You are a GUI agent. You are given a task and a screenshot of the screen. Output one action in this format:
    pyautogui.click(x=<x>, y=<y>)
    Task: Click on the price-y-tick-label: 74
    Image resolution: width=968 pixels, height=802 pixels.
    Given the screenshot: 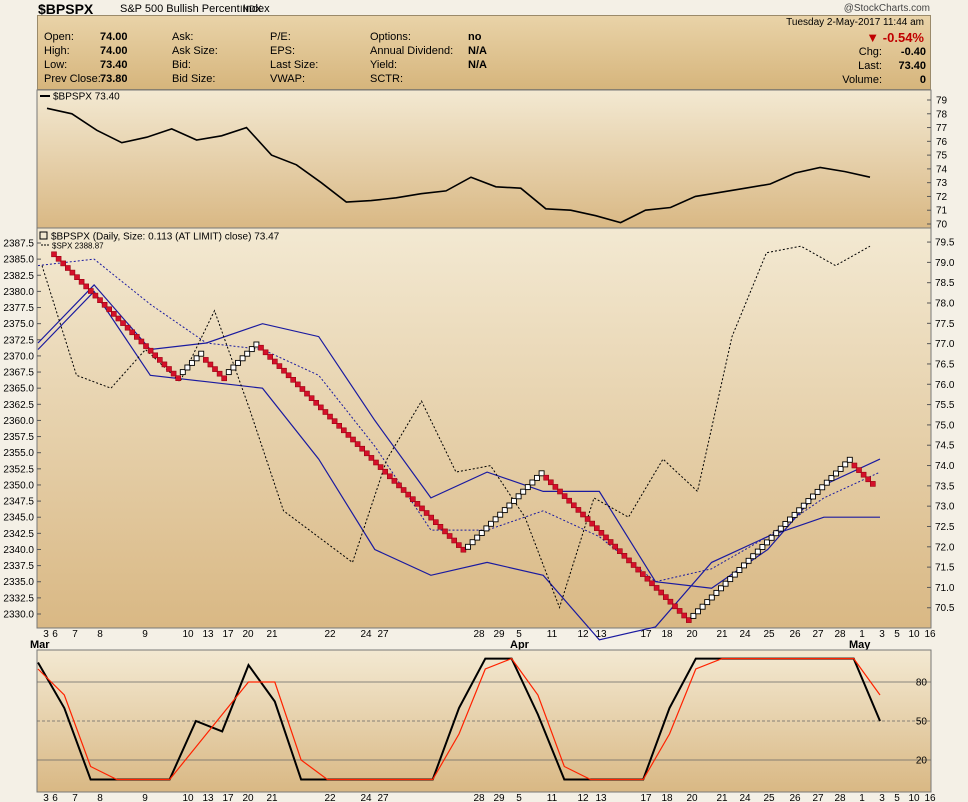 What is the action you would take?
    pyautogui.click(x=942, y=169)
    